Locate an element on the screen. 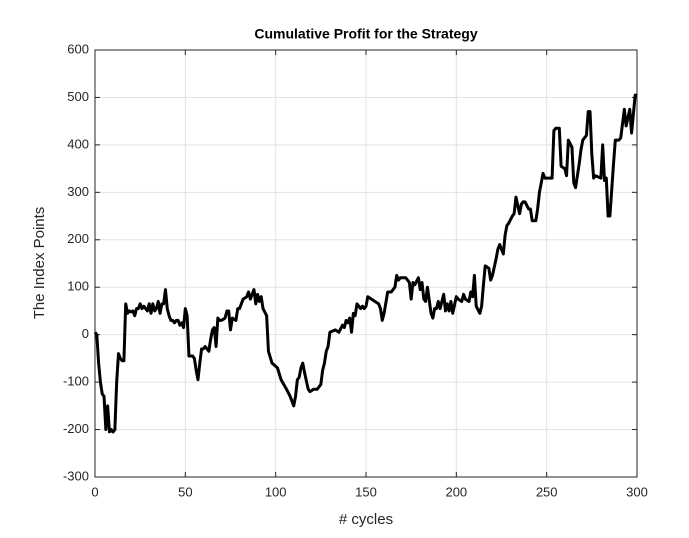 The width and height of the screenshot is (689, 538). x-tick-label: 300 is located at coordinates (637, 491).